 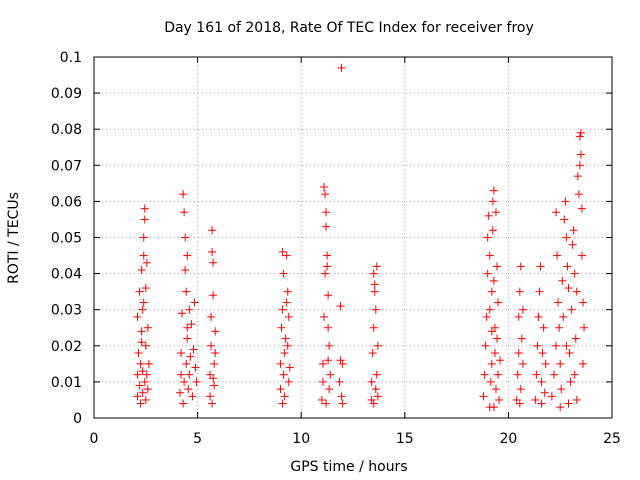 I want to click on x-tick-label: 25, so click(x=612, y=439).